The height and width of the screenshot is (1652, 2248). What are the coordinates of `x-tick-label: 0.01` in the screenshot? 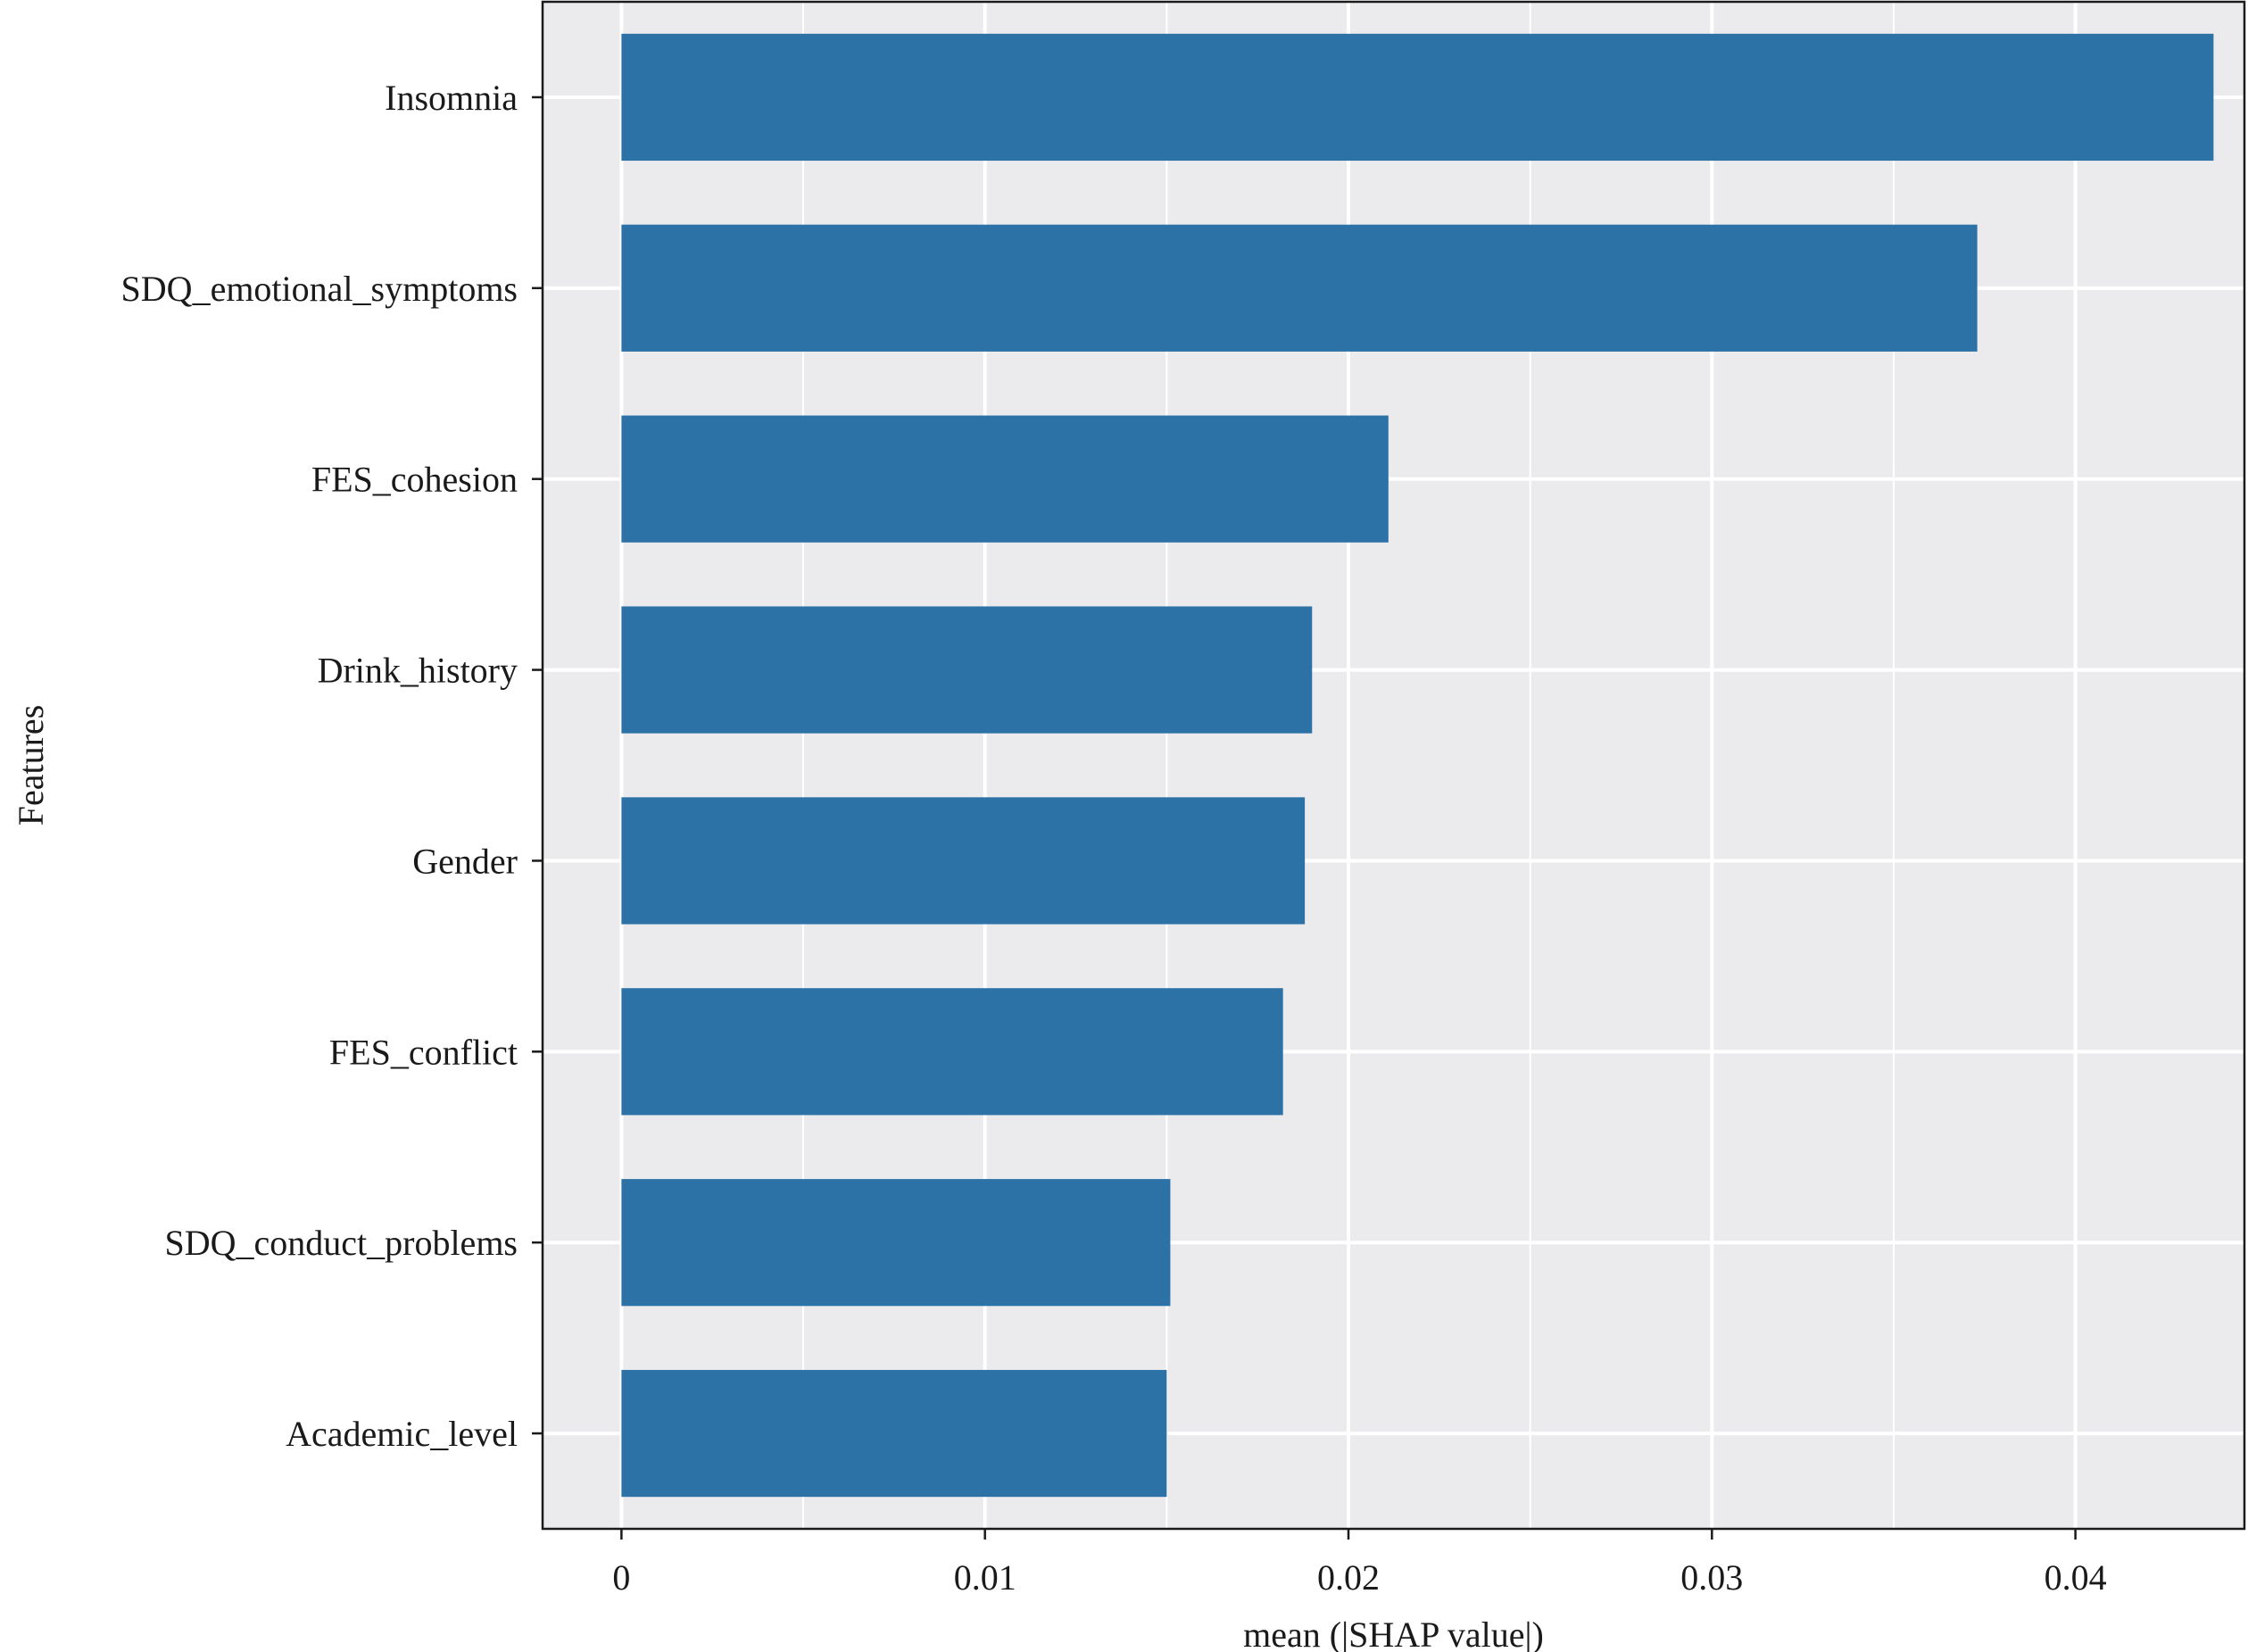 It's located at (985, 1578).